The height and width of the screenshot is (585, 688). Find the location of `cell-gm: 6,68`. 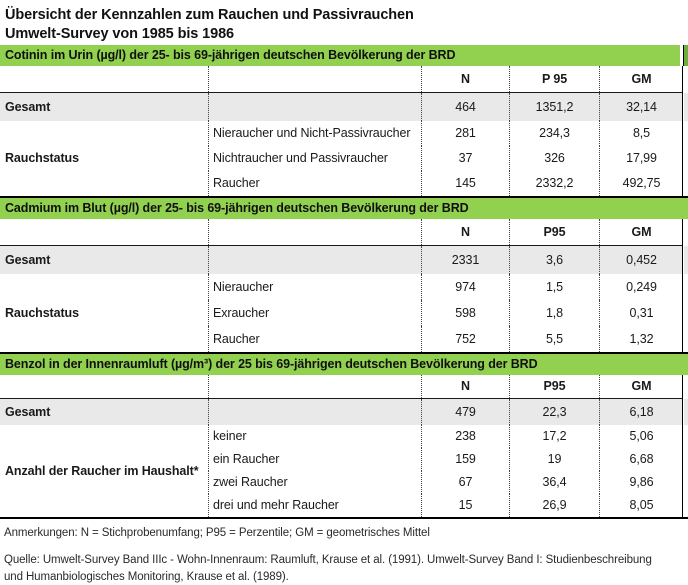

cell-gm: 6,68 is located at coordinates (641, 459).